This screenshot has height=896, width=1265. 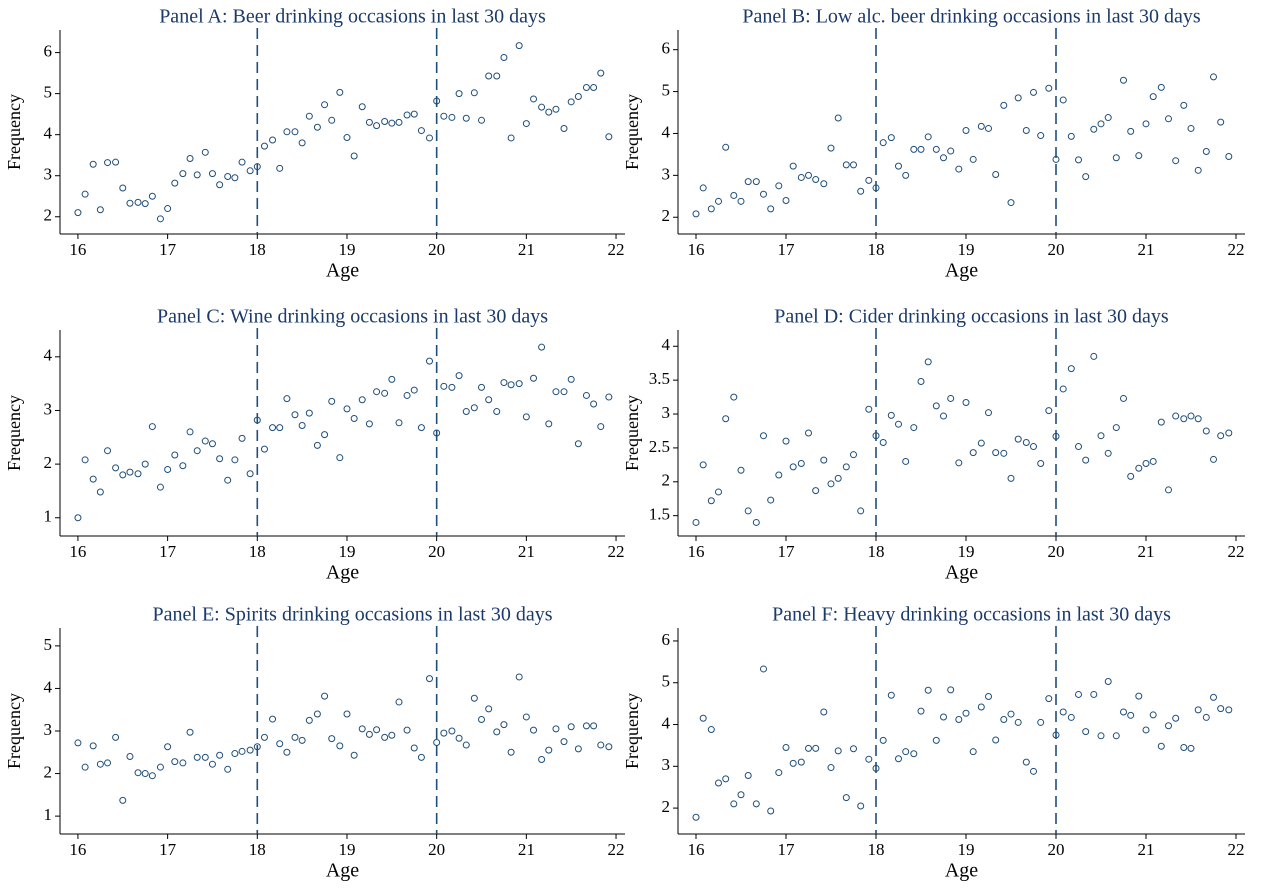 What do you see at coordinates (1236, 849) in the screenshot?
I see `x-tick-label: 22` at bounding box center [1236, 849].